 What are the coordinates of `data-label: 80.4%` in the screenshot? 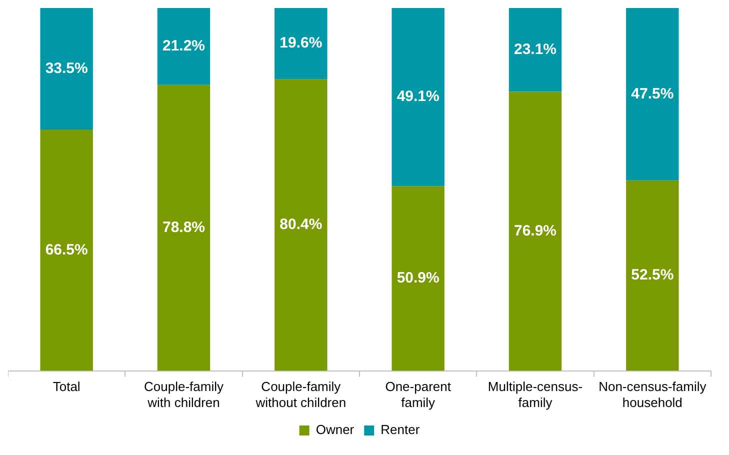 It's located at (301, 225).